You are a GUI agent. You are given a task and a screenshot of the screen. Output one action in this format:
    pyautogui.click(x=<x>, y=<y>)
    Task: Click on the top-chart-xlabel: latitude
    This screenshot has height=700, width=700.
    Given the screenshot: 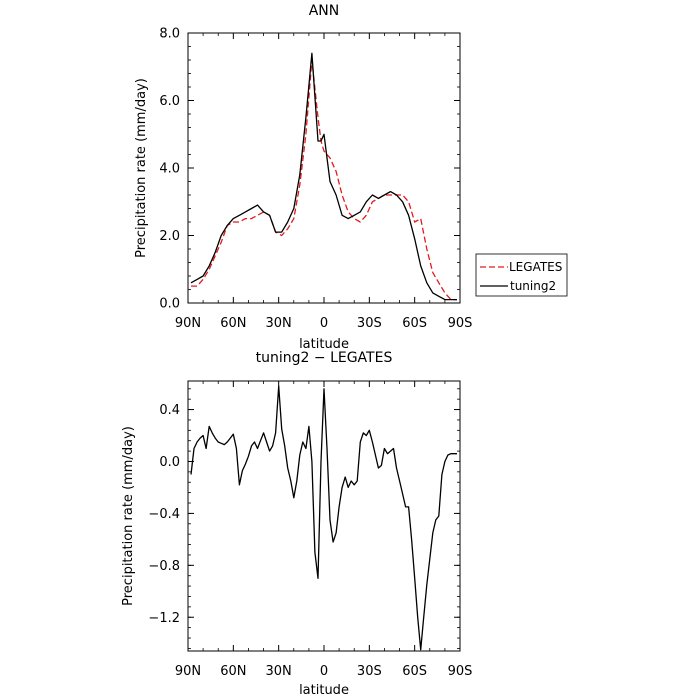 What is the action you would take?
    pyautogui.click(x=324, y=344)
    